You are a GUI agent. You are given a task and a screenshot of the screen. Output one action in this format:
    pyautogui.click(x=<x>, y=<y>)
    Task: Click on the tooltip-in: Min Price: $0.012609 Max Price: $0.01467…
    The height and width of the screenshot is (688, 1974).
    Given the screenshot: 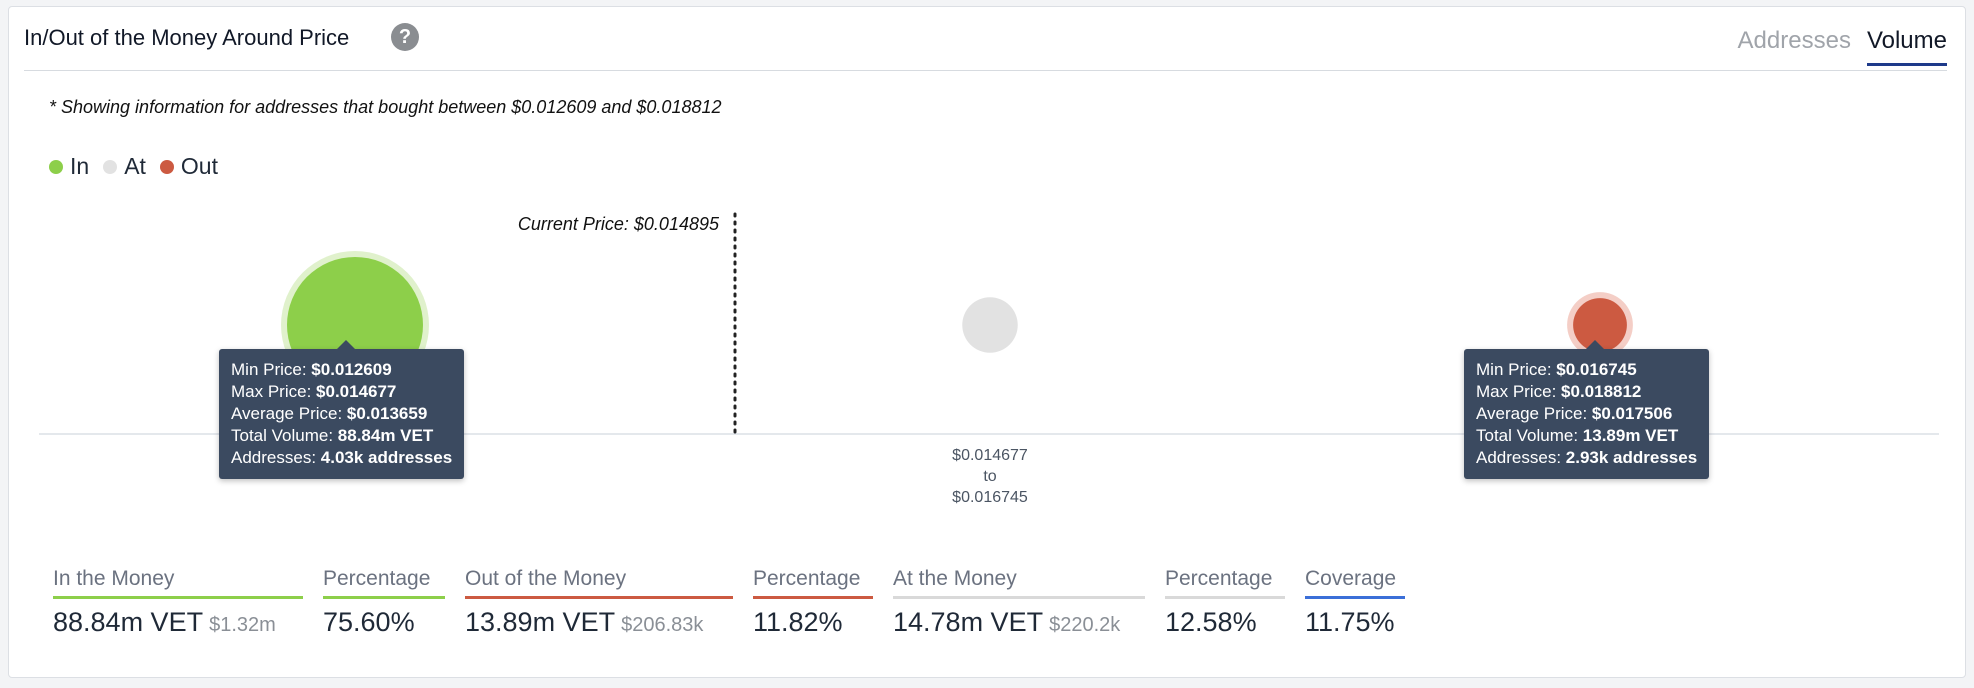 What is the action you would take?
    pyautogui.click(x=342, y=409)
    